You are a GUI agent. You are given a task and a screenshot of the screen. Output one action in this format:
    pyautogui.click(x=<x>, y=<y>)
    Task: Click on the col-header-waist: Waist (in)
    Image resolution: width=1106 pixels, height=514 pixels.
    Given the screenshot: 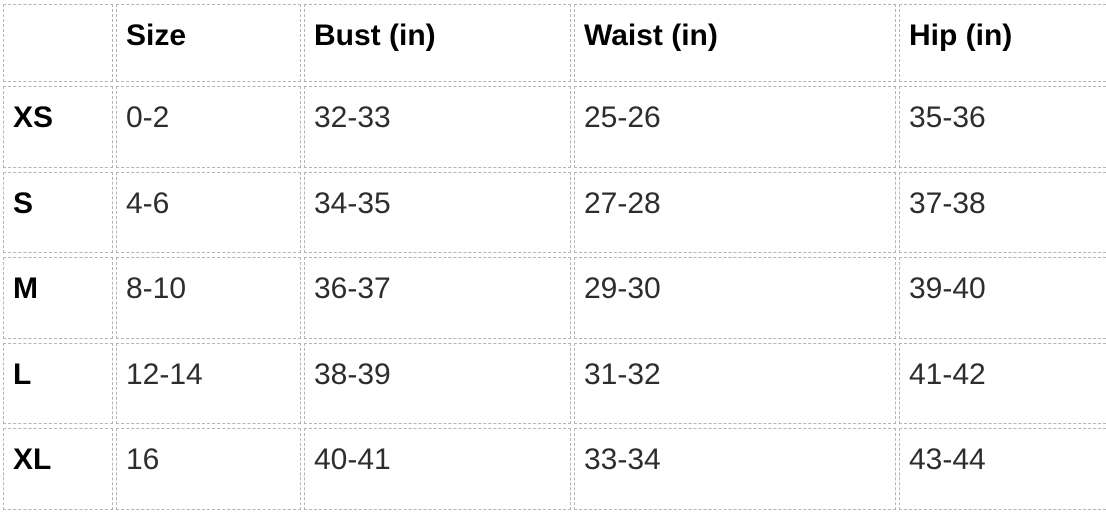 What is the action you would take?
    pyautogui.click(x=735, y=43)
    